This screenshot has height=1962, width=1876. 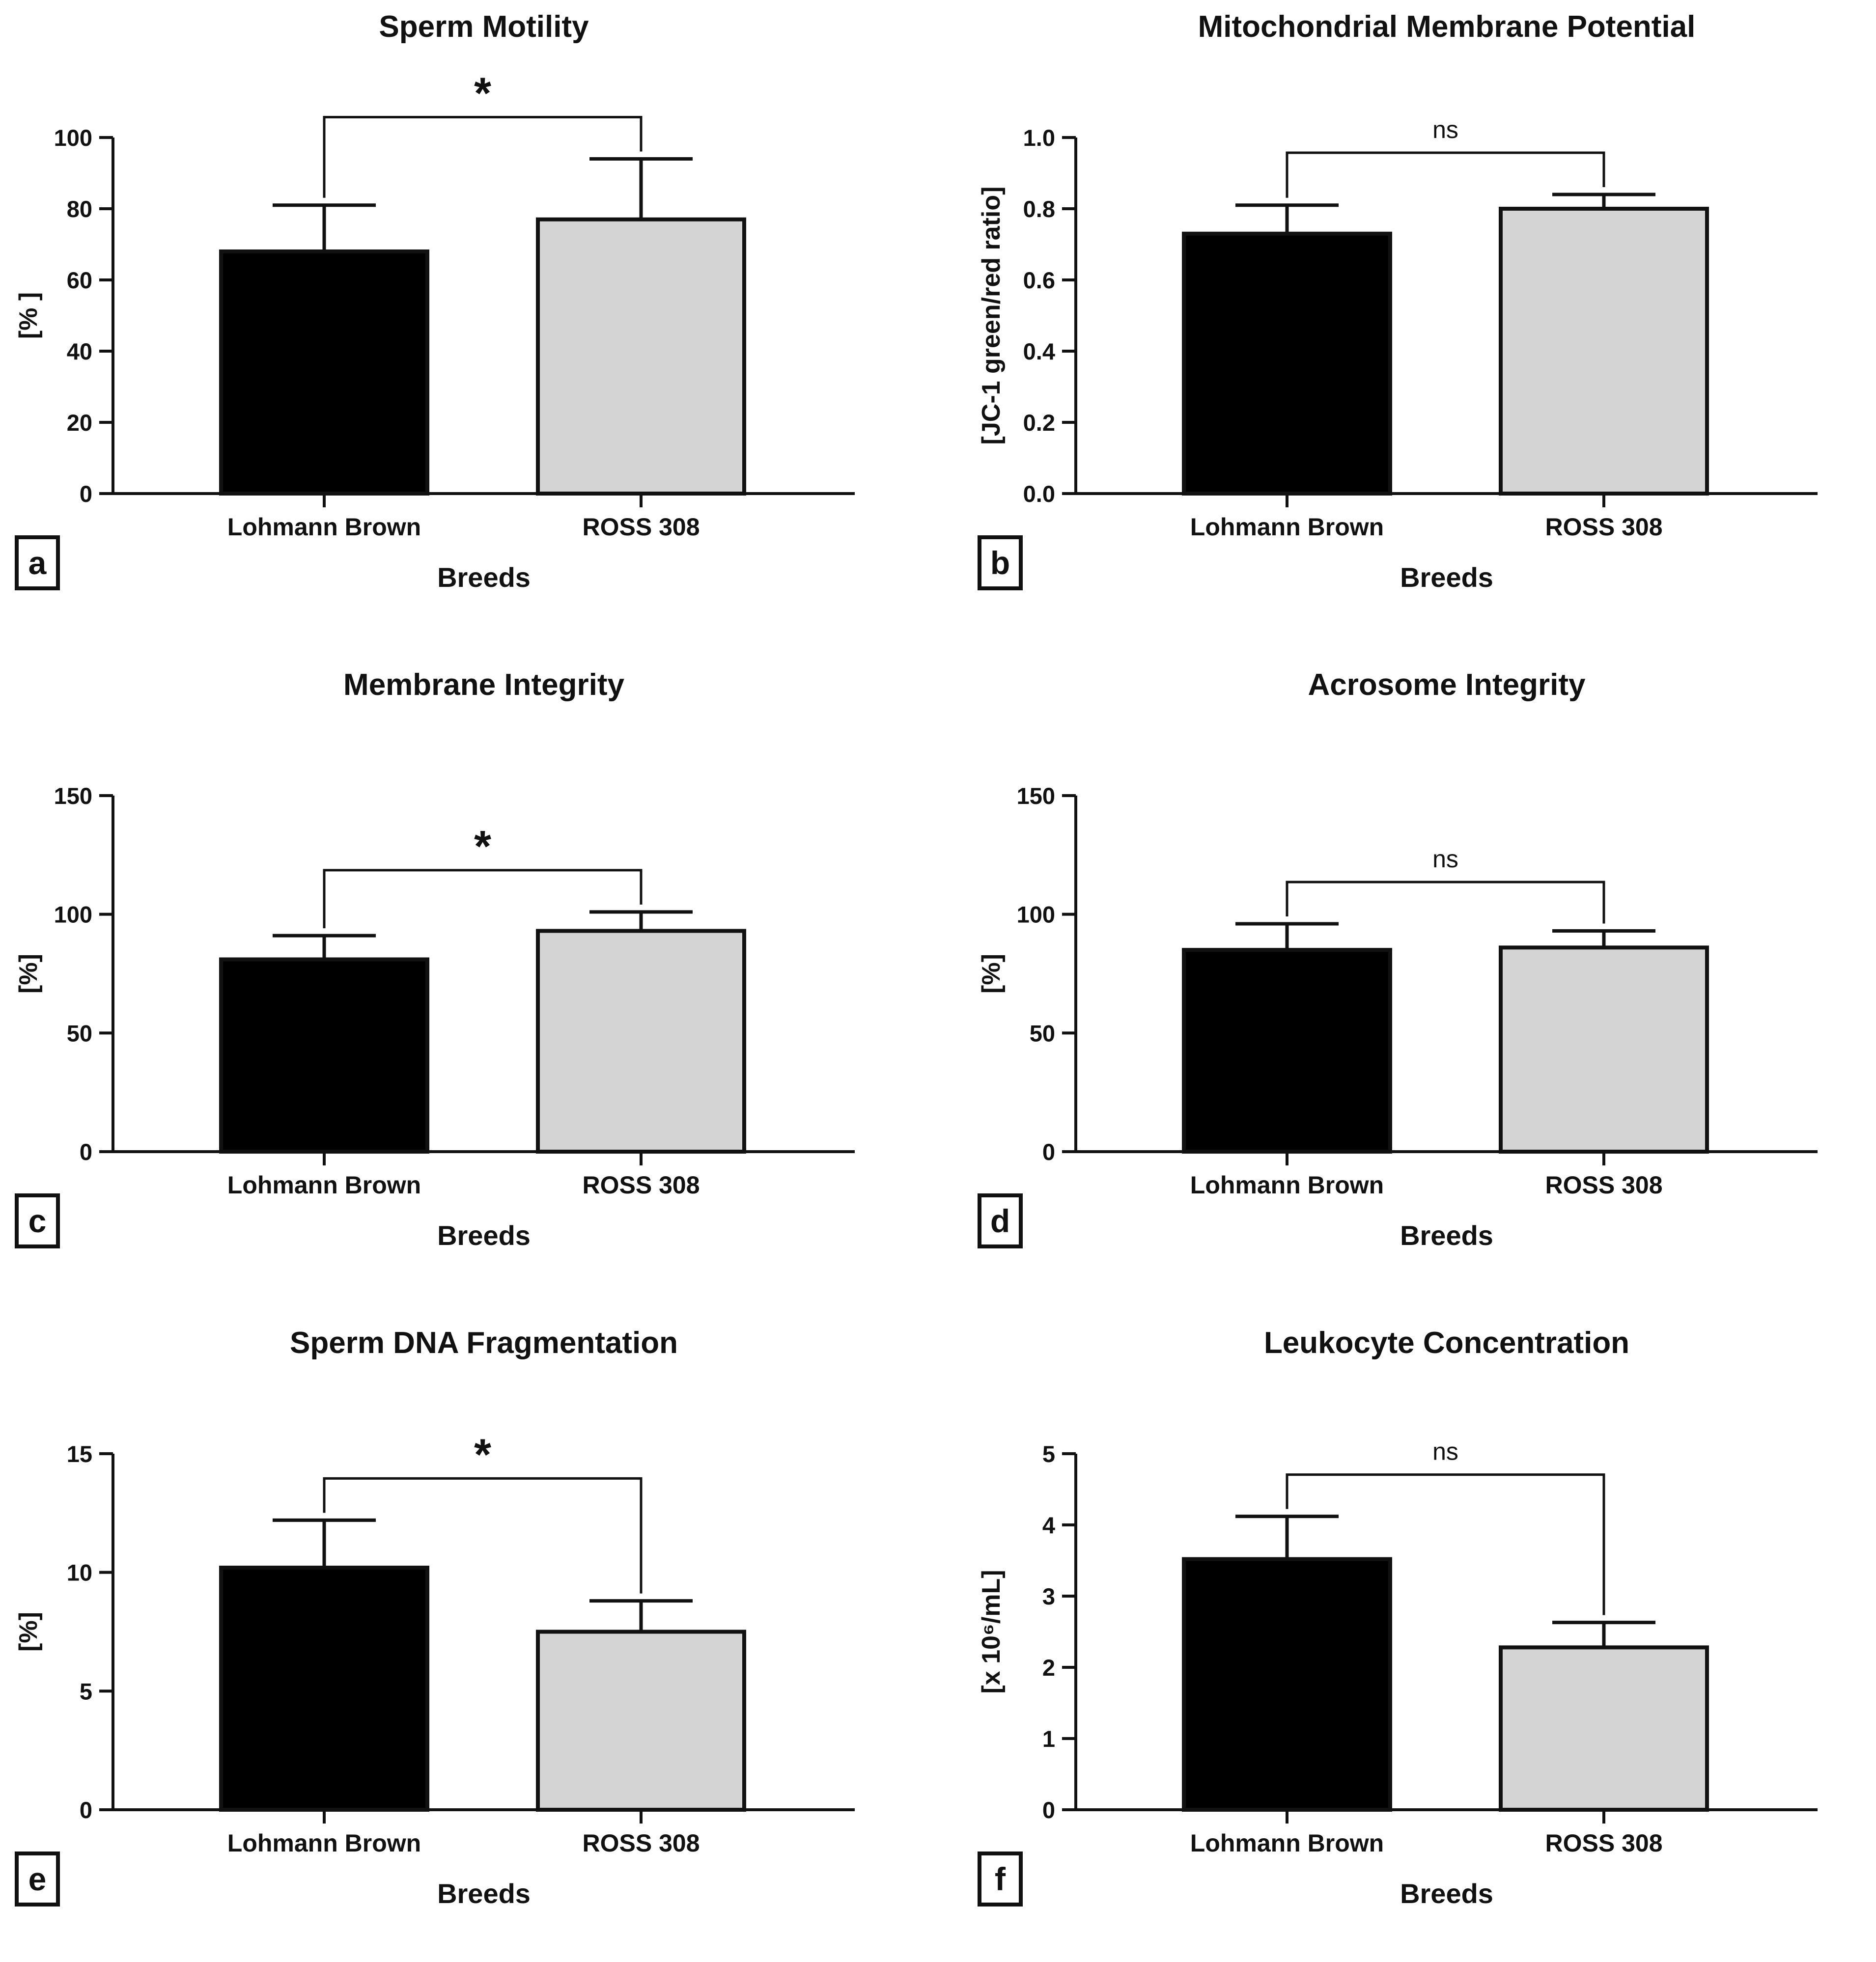 What do you see at coordinates (483, 685) in the screenshot?
I see `chart-title: Membrane Integrity` at bounding box center [483, 685].